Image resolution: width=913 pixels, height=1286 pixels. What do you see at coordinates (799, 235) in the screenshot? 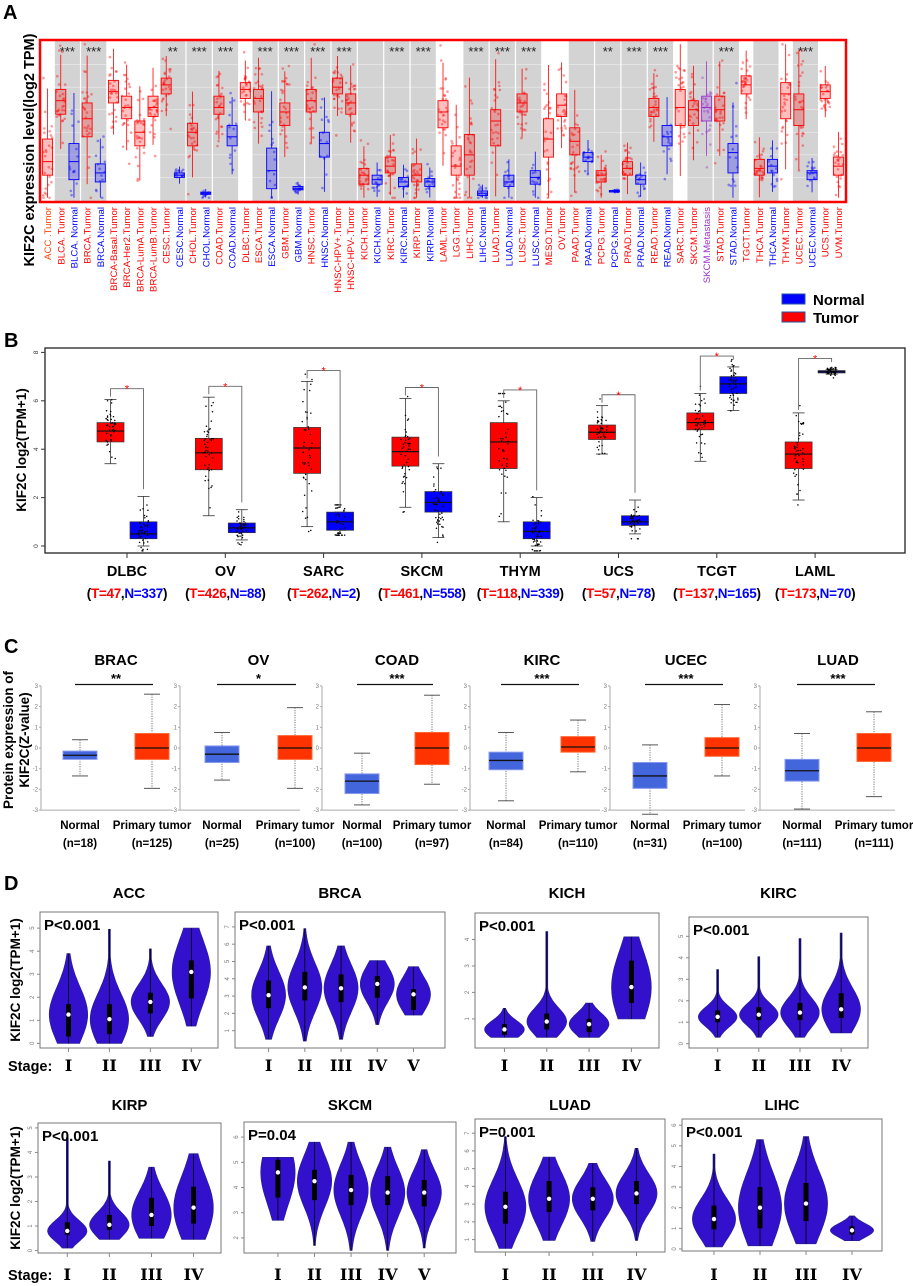
I see `category-label: UCEC.Tumor` at bounding box center [799, 235].